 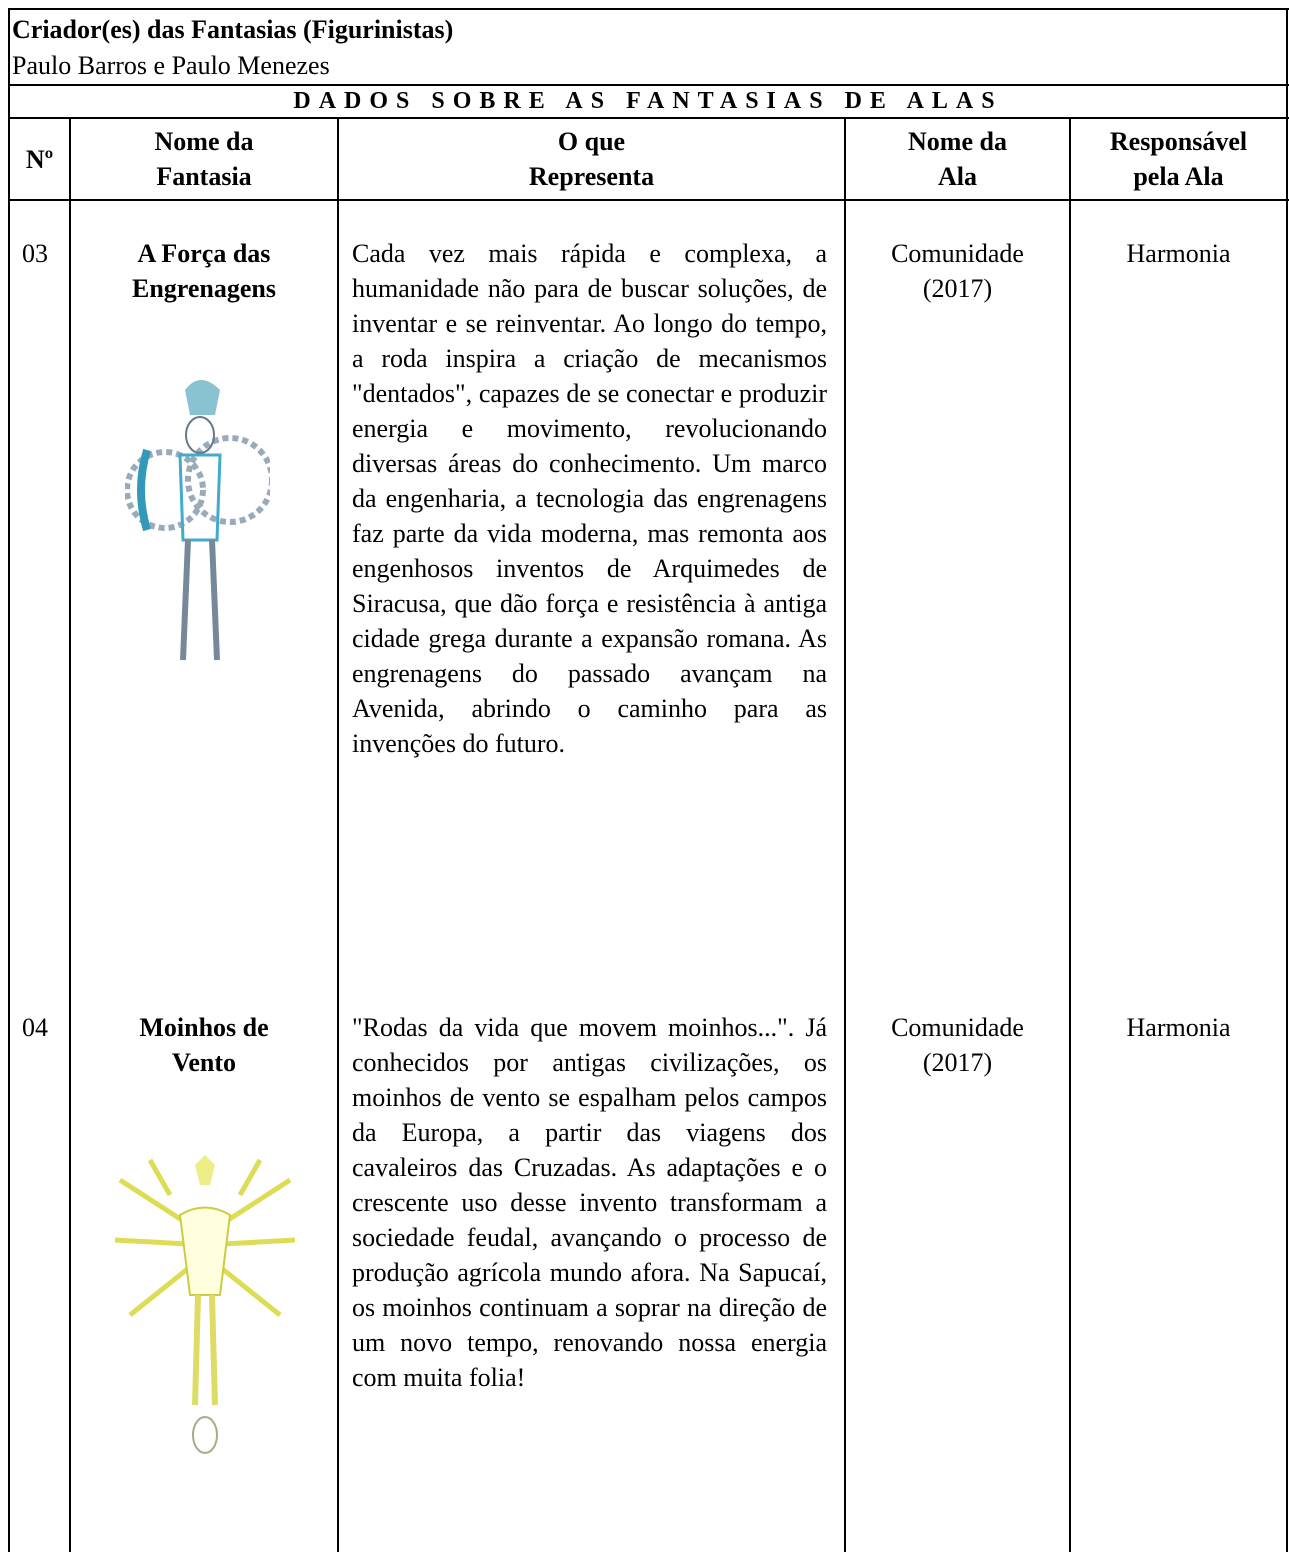 I want to click on costume-name: A Força das Engrenagens, so click(x=204, y=271).